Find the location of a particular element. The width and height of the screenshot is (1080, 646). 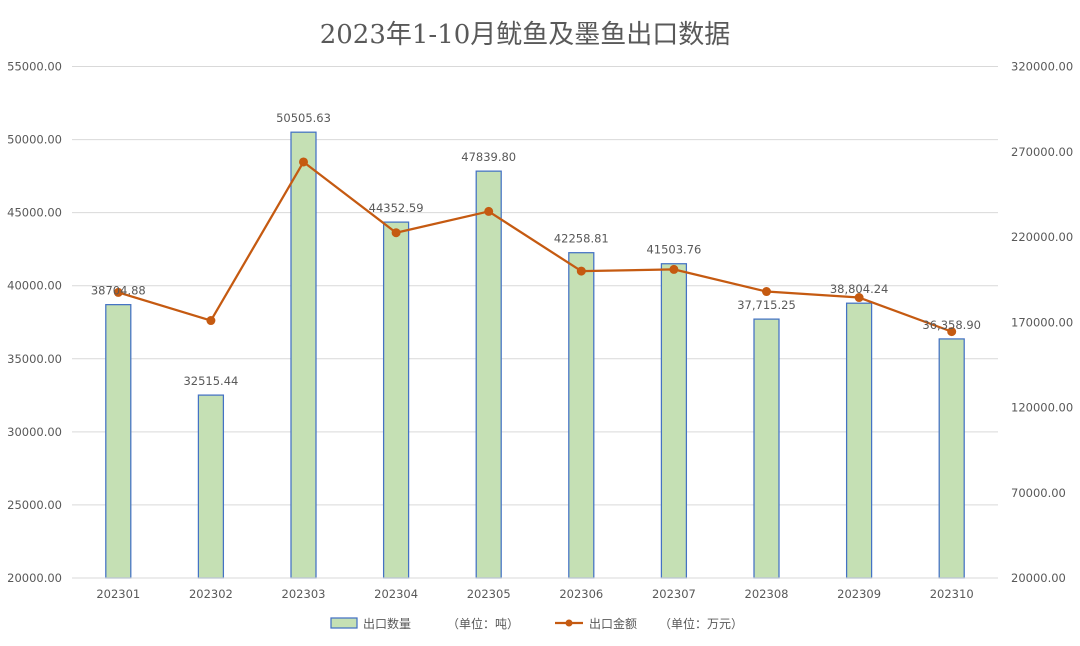

x-tick-label: 202309 is located at coordinates (859, 594).